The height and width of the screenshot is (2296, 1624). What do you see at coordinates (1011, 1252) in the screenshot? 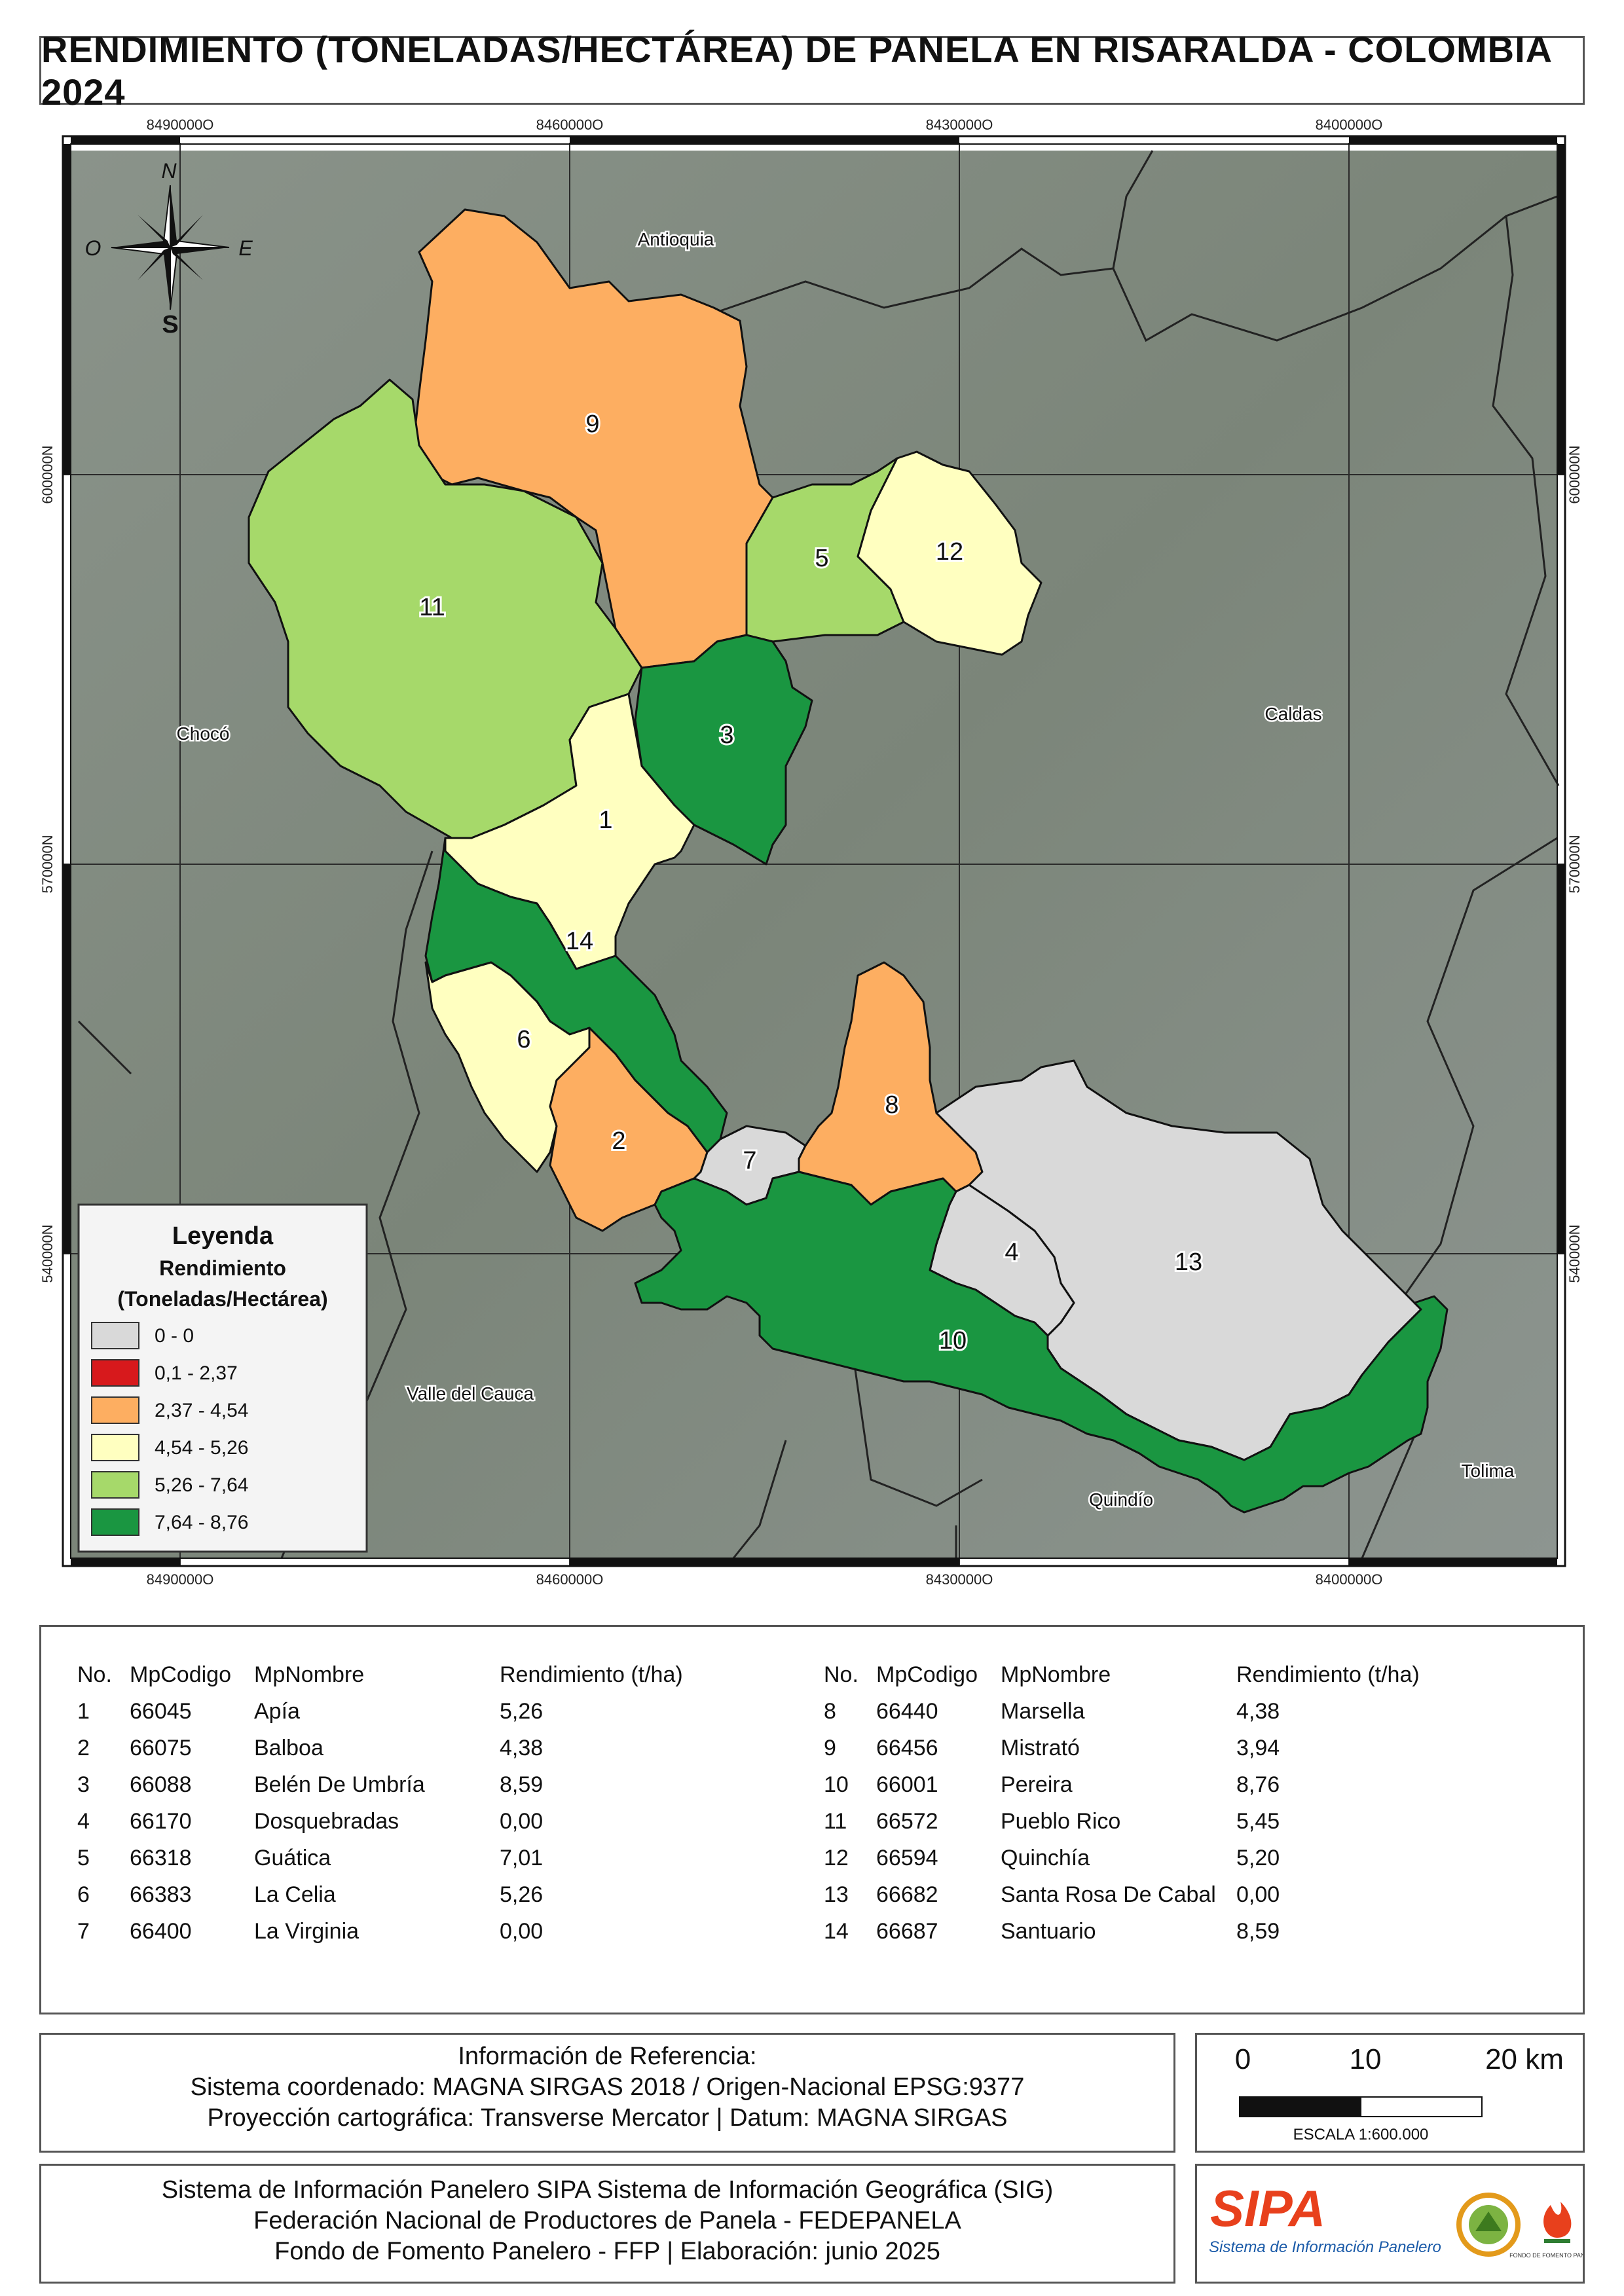
I see `label-4: 4` at bounding box center [1011, 1252].